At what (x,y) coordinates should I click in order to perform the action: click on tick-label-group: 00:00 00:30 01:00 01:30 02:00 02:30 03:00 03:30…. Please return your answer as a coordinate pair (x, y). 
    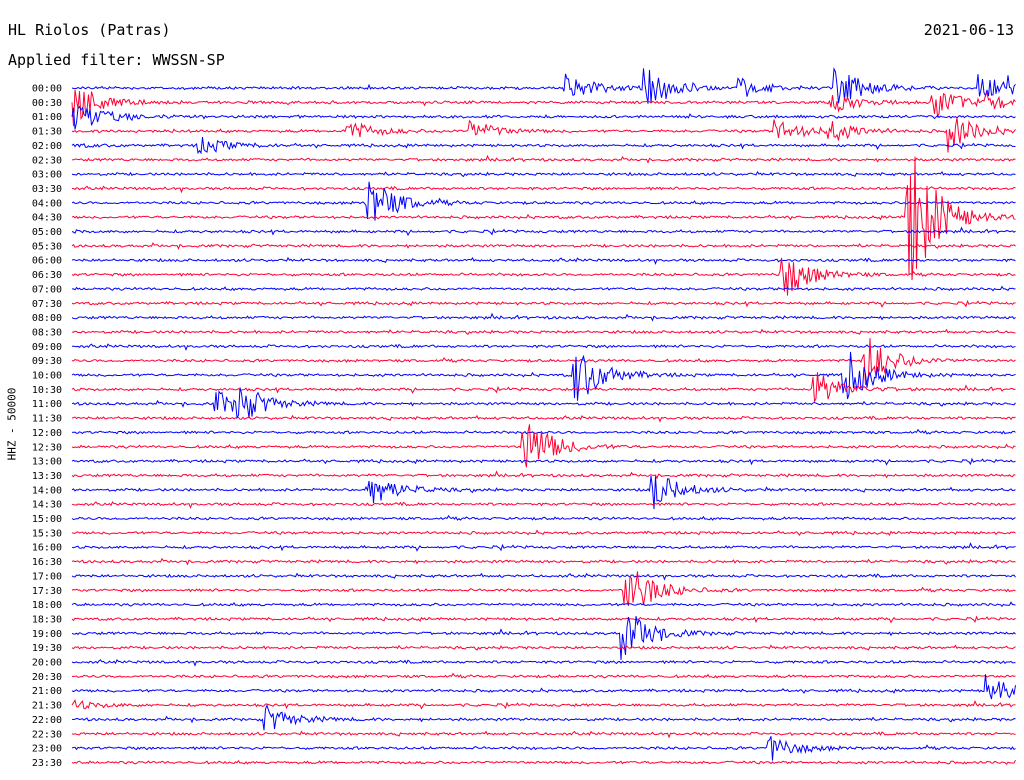
    Looking at the image, I should click on (47, 426).